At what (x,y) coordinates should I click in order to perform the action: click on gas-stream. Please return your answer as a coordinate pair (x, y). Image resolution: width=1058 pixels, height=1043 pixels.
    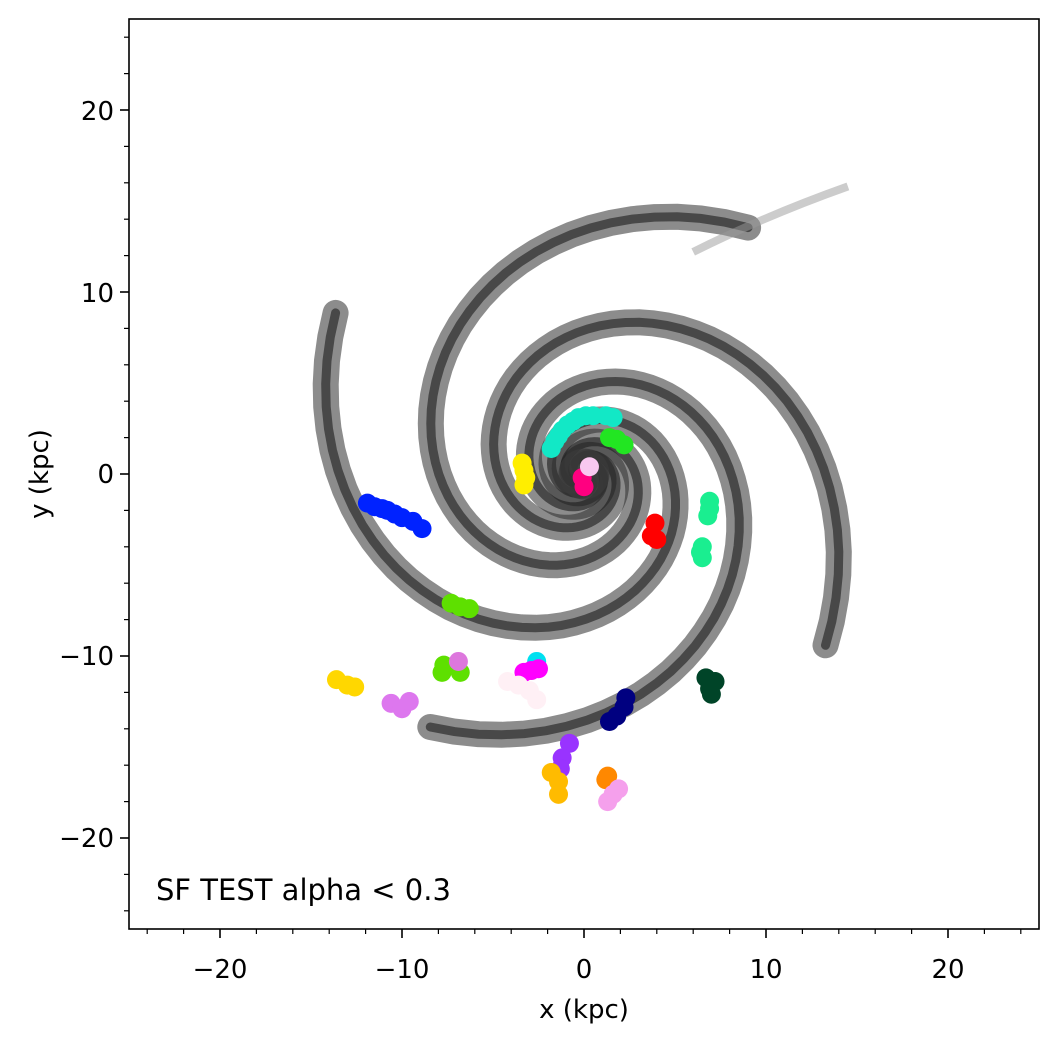
    Looking at the image, I should click on (770, 219).